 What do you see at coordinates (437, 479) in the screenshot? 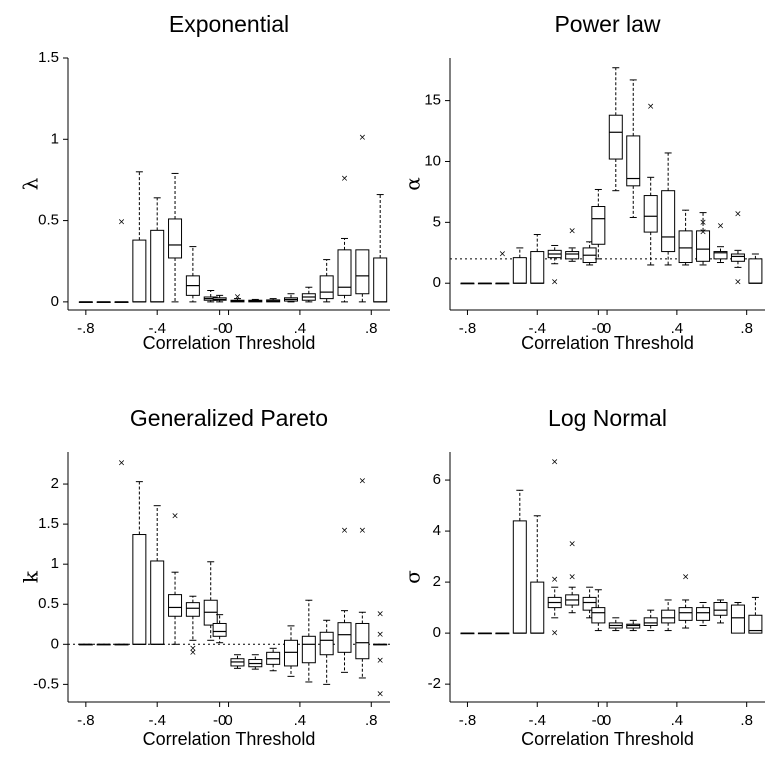
I see `y-tick-label: 6` at bounding box center [437, 479].